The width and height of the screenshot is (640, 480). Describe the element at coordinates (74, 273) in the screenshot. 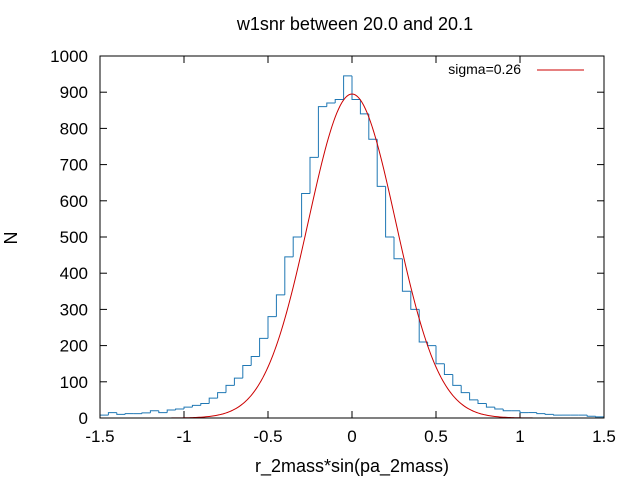

I see `y-tick-label: 400` at that location.